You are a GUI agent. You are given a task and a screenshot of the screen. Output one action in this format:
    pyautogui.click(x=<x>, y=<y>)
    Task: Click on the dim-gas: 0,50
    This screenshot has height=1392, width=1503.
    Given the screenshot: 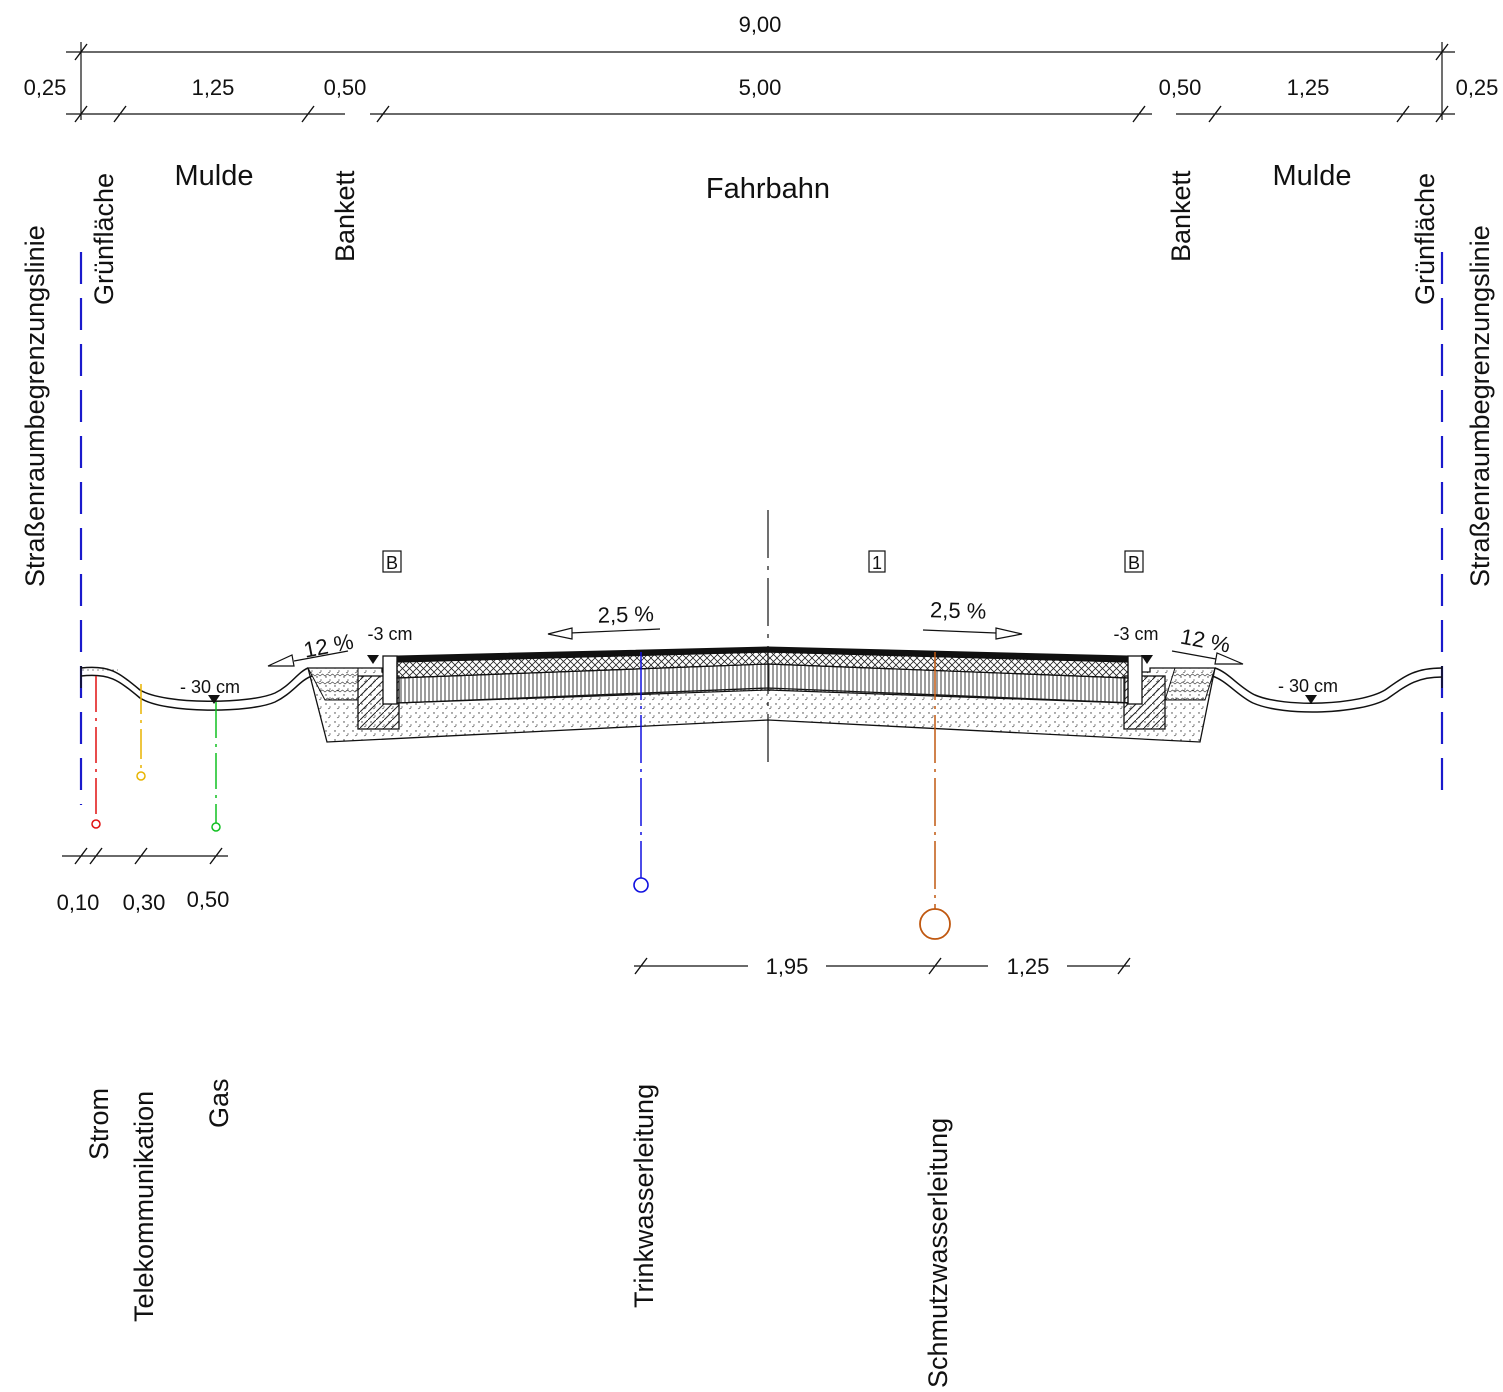 What is the action you would take?
    pyautogui.click(x=208, y=899)
    